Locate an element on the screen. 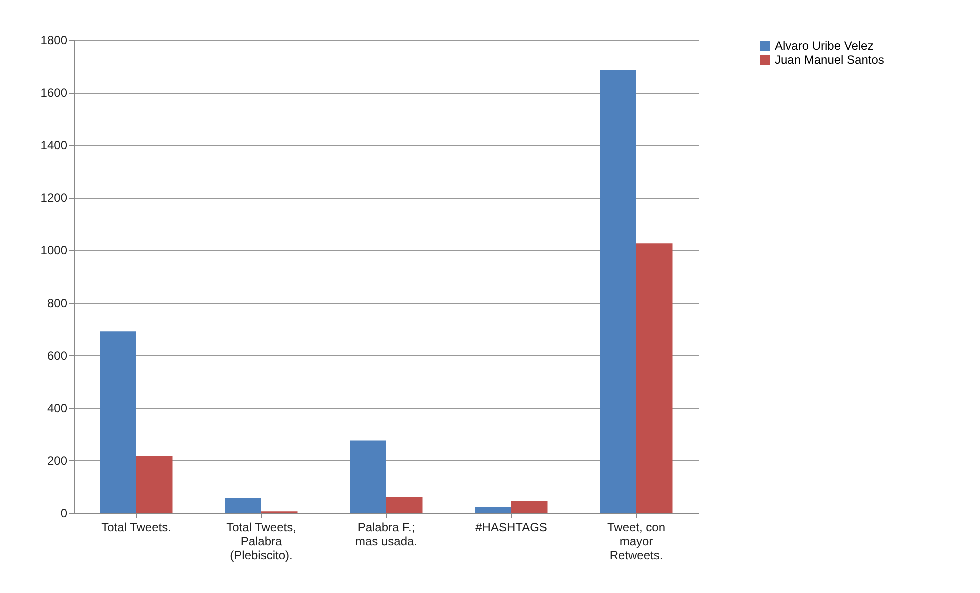 The width and height of the screenshot is (980, 593). y-tick-label: 800 is located at coordinates (57, 303).